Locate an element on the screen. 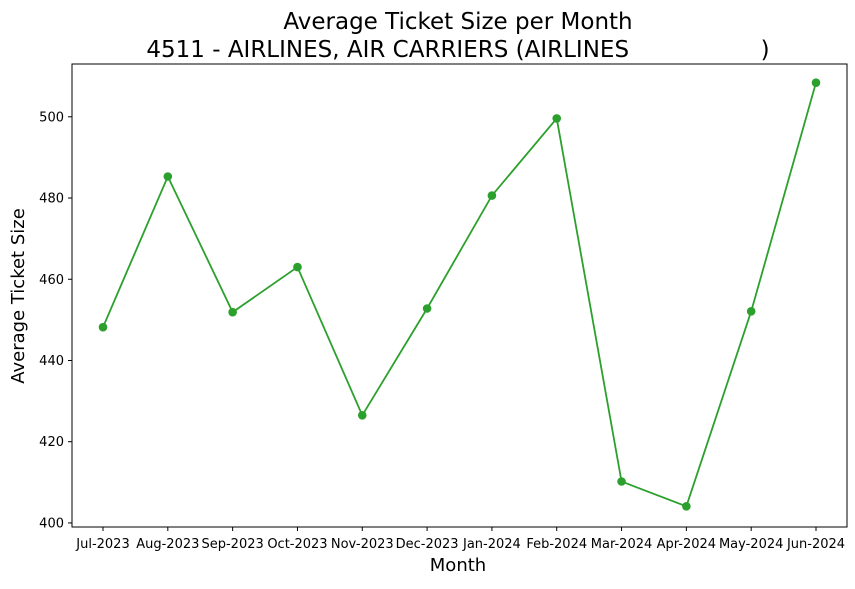 The width and height of the screenshot is (855, 589). x-tick-label: Oct-2023 is located at coordinates (297, 544).